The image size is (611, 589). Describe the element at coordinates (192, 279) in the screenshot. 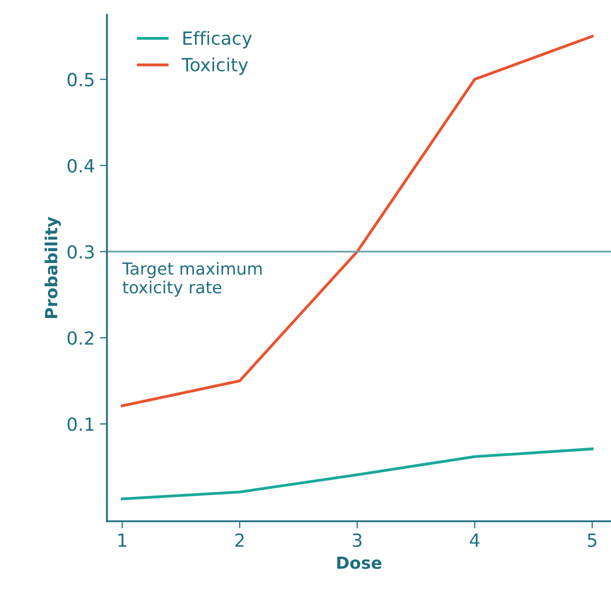

I see `ref-line-label: Target maximum toxicity rate` at that location.